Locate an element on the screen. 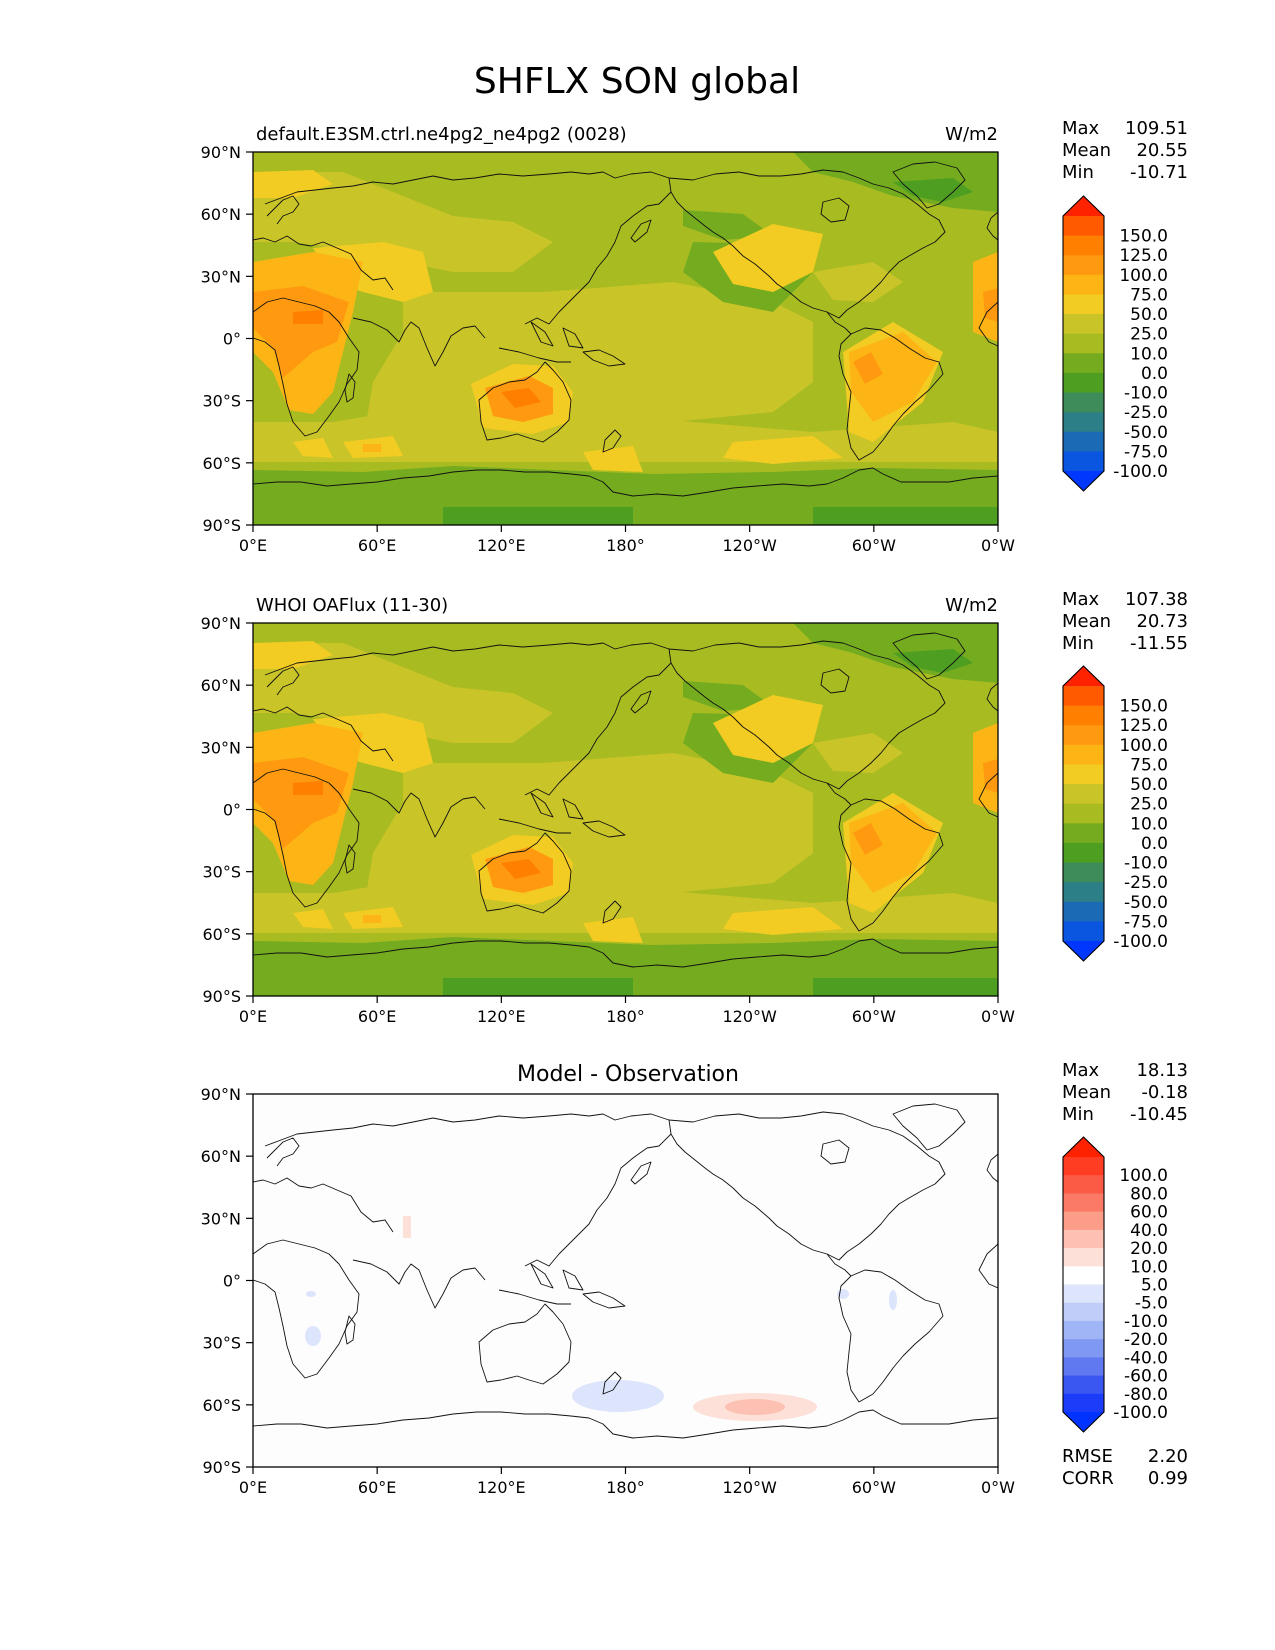 Image resolution: width=1275 pixels, height=1650 pixels. lat-tick-label: 30°S is located at coordinates (221, 872).